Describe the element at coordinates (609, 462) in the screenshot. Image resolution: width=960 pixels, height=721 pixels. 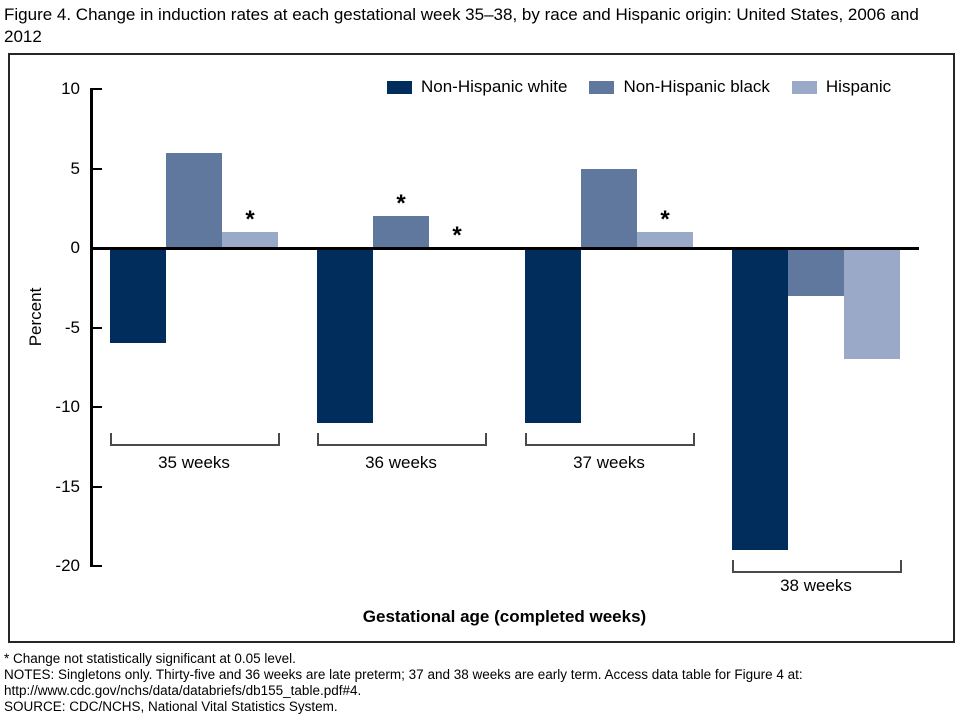
I see `category-label: 37 weeks` at that location.